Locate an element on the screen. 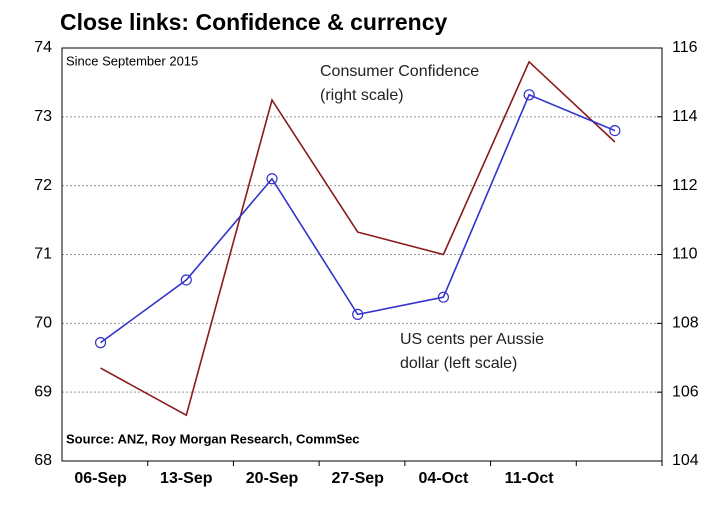 The image size is (720, 510). annotation: (right scale) is located at coordinates (362, 95).